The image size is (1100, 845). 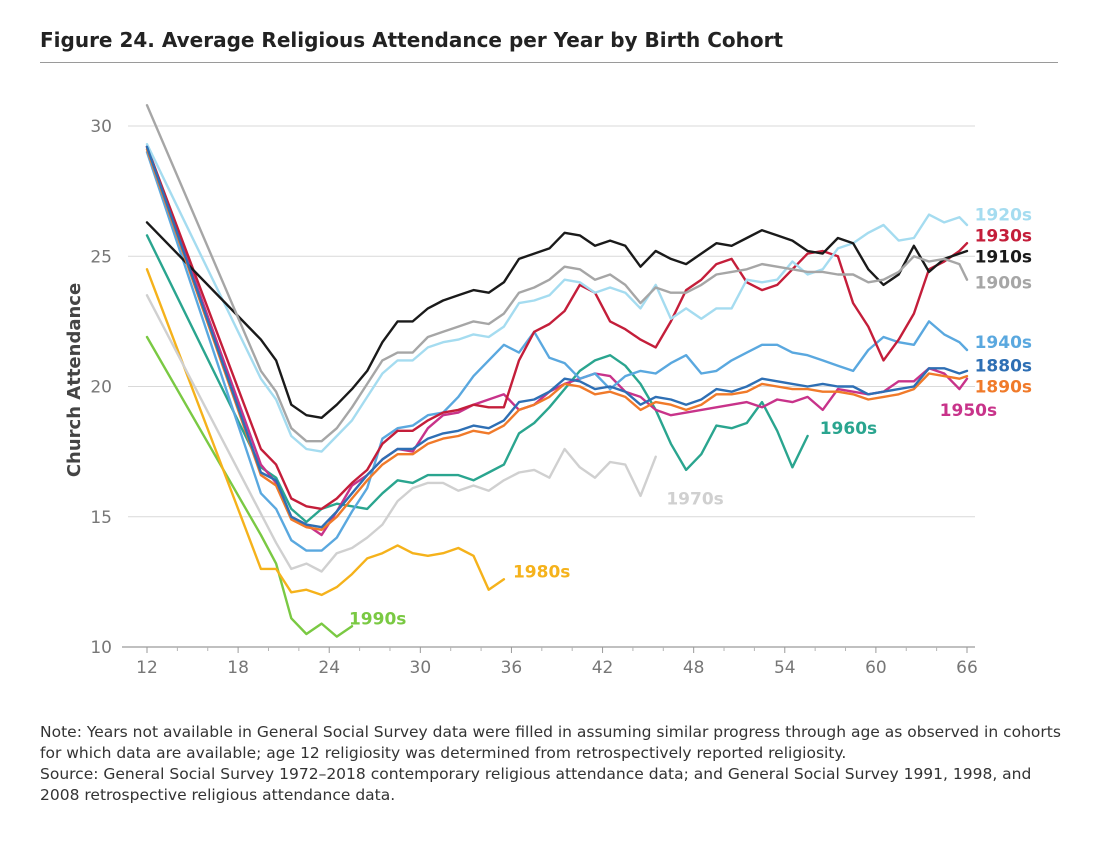 What do you see at coordinates (549, 62) in the screenshot?
I see `title-divider` at bounding box center [549, 62].